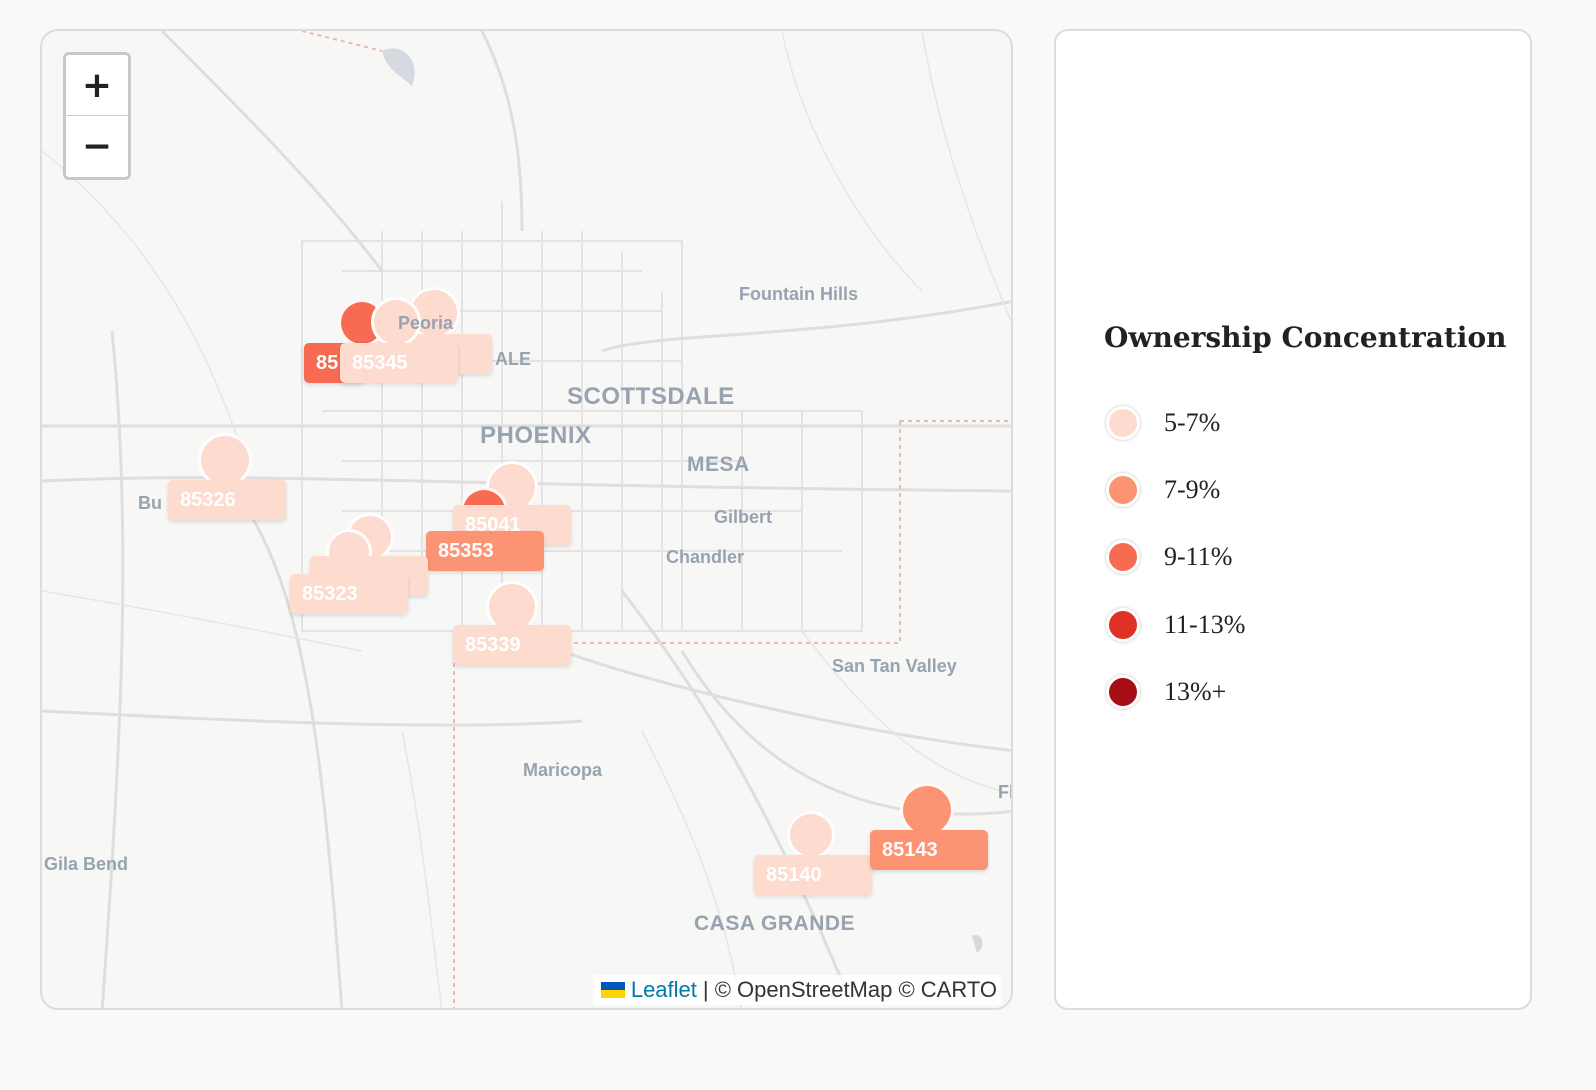 The image size is (1596, 1090). Describe the element at coordinates (813, 875) in the screenshot. I see `zip-marker-label: 85140` at that location.